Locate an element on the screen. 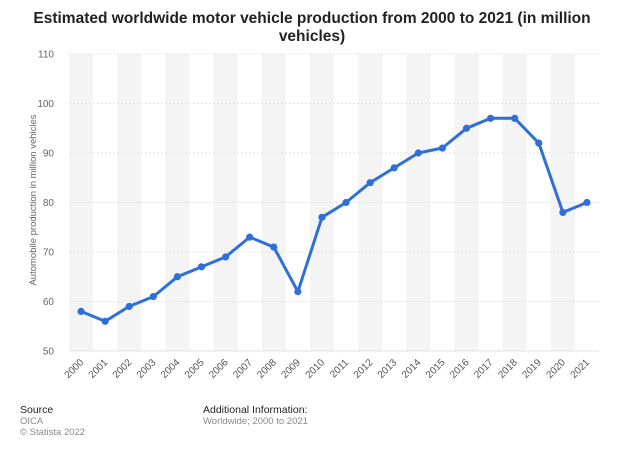  x-tick-label: 2009 is located at coordinates (291, 369).